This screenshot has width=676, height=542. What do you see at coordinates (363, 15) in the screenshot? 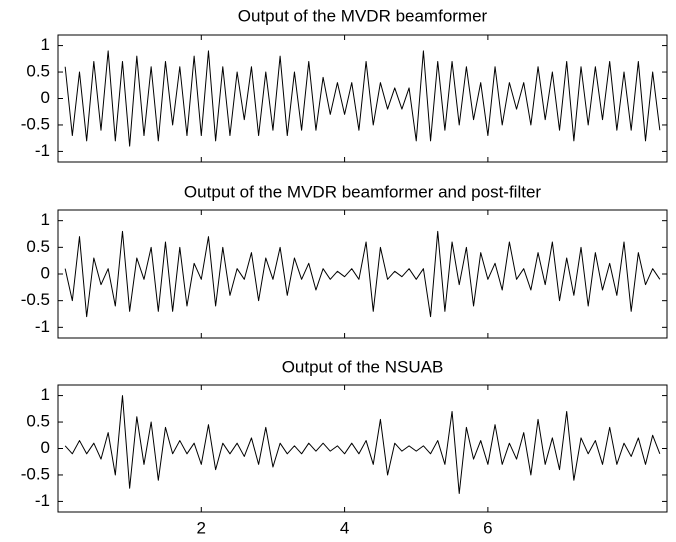
I see `chart-title: Output of the MVDR beamformer` at bounding box center [363, 15].